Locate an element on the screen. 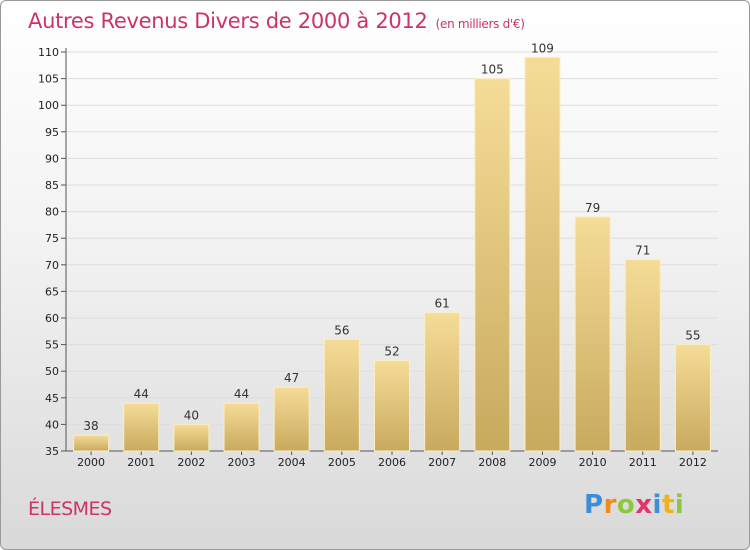  data-label: 52 is located at coordinates (391, 352).